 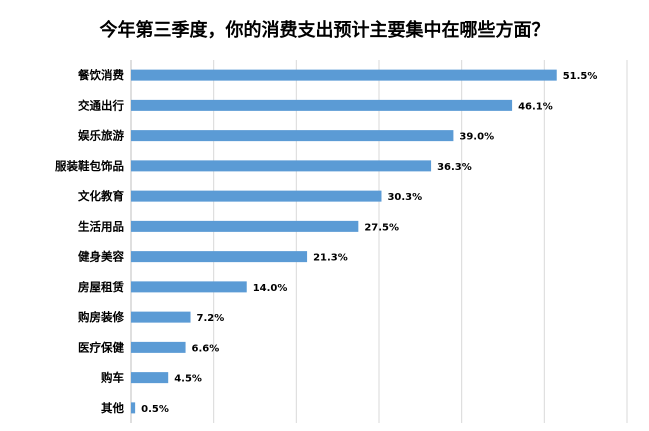 What do you see at coordinates (476, 137) in the screenshot?
I see `data-label: 39.0%` at bounding box center [476, 137].